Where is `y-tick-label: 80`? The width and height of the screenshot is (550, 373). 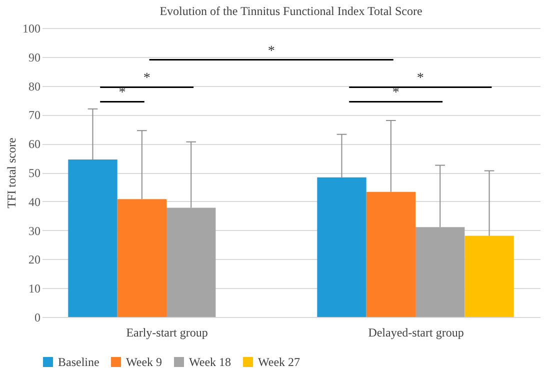 y-tick-label: 80 is located at coordinates (34, 86).